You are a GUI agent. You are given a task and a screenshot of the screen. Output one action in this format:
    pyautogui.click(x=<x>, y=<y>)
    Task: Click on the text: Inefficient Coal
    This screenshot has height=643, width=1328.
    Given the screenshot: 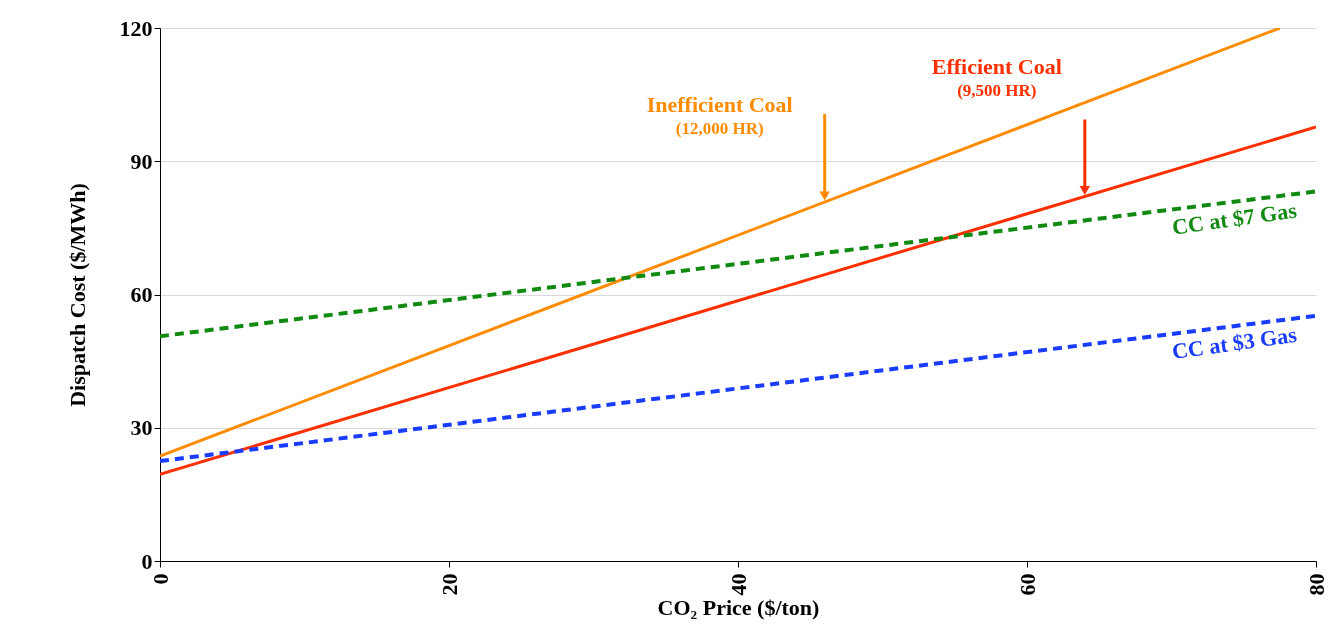 What is the action you would take?
    pyautogui.click(x=719, y=105)
    